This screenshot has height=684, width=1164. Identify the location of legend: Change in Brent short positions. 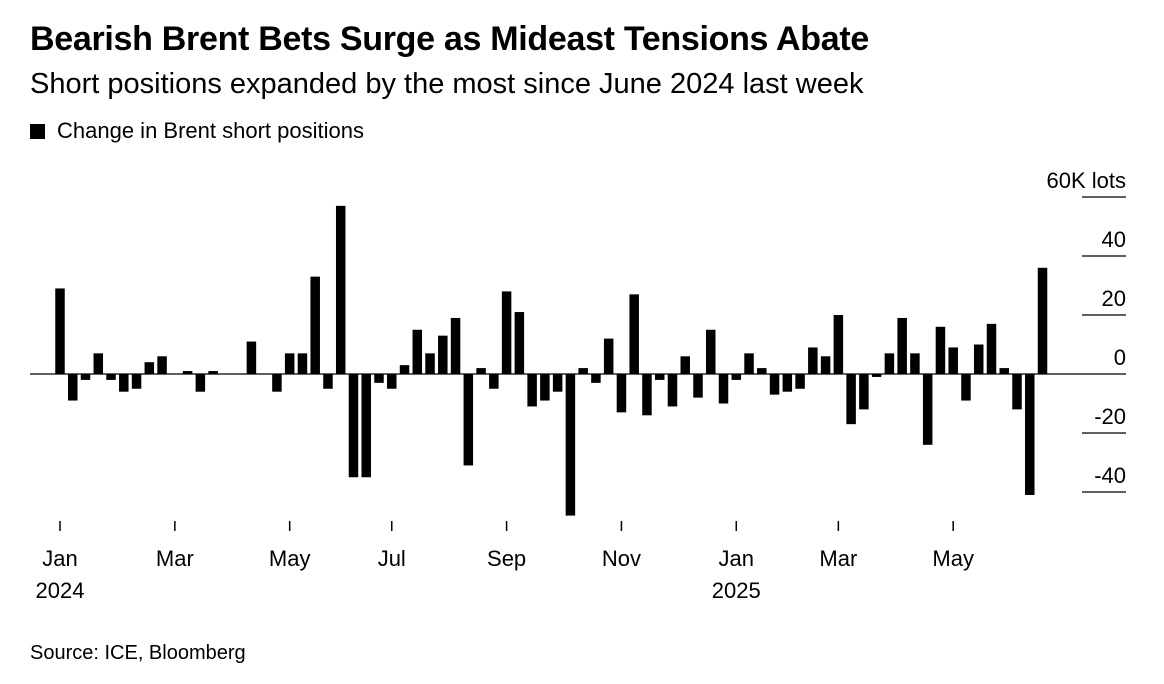
(197, 131).